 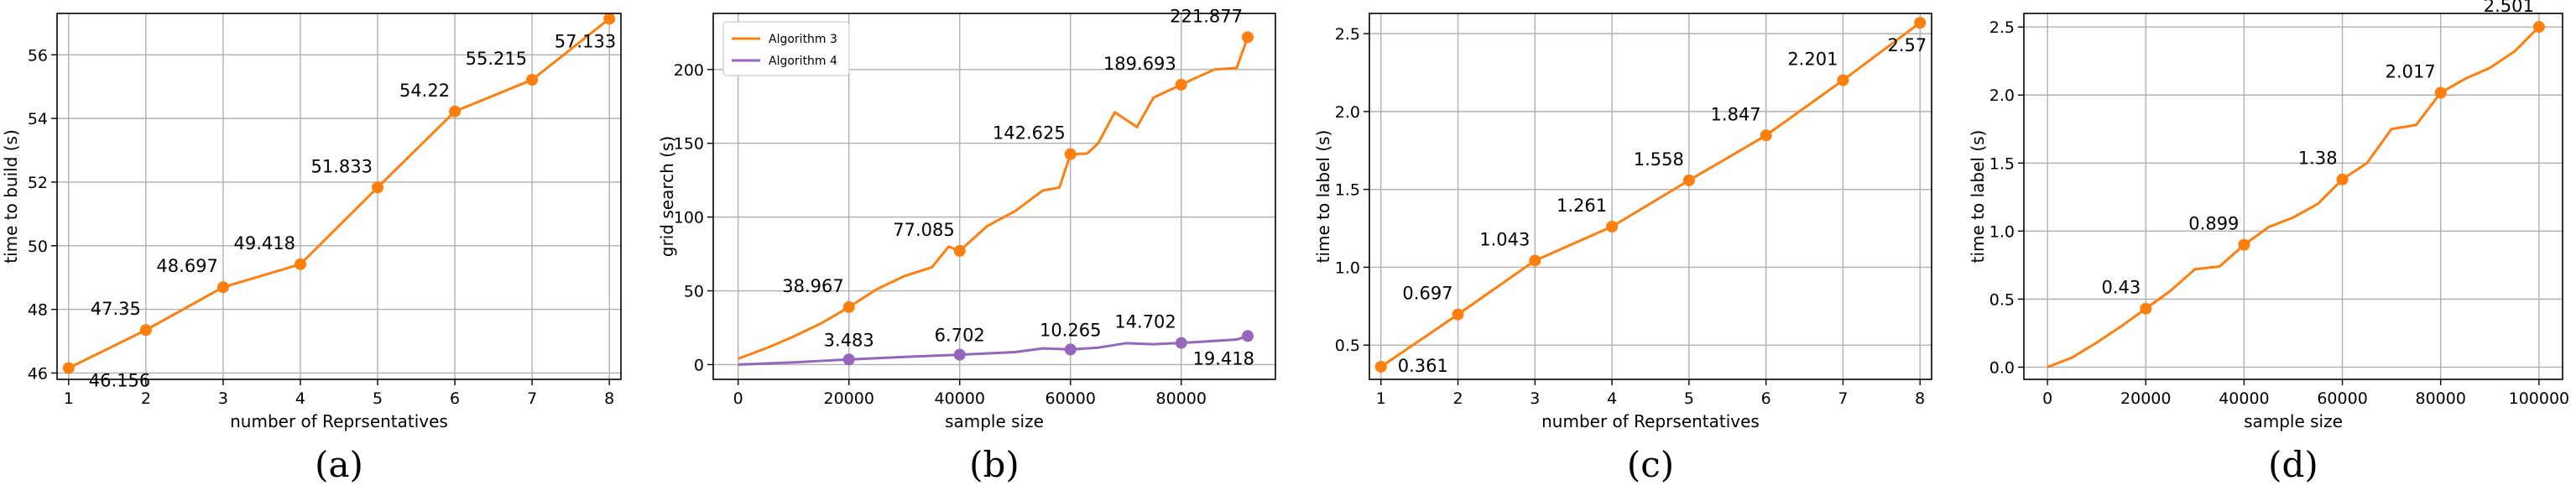 I want to click on y-axis-label: time to label (s), so click(x=1323, y=197).